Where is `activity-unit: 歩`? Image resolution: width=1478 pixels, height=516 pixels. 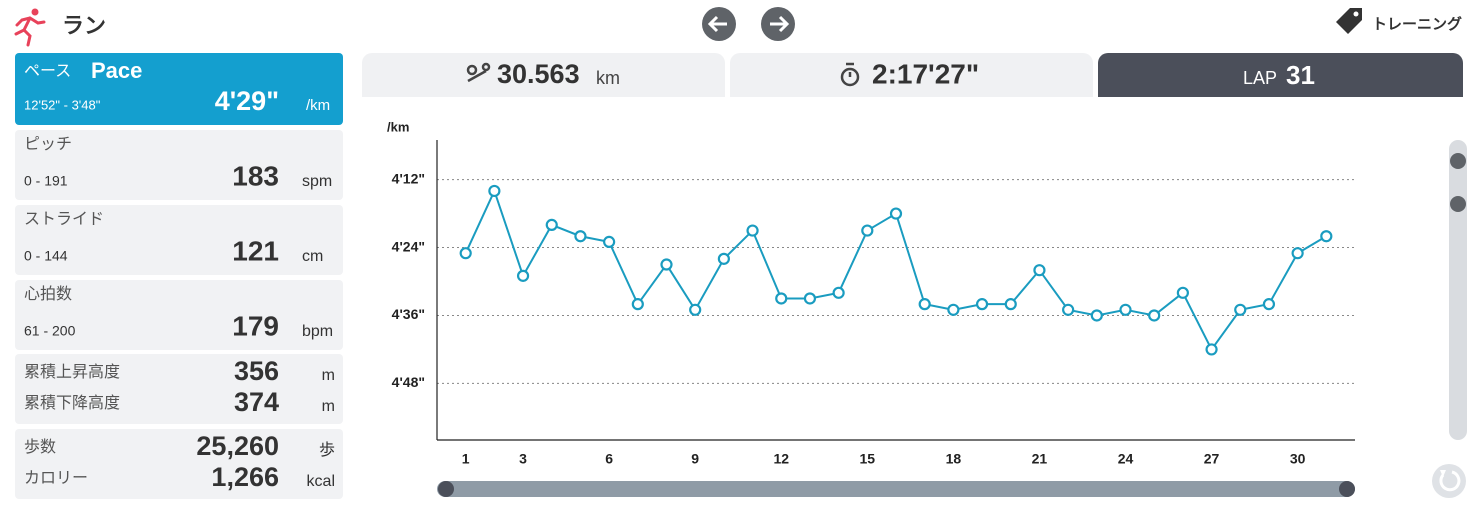 activity-unit: 歩 is located at coordinates (327, 450).